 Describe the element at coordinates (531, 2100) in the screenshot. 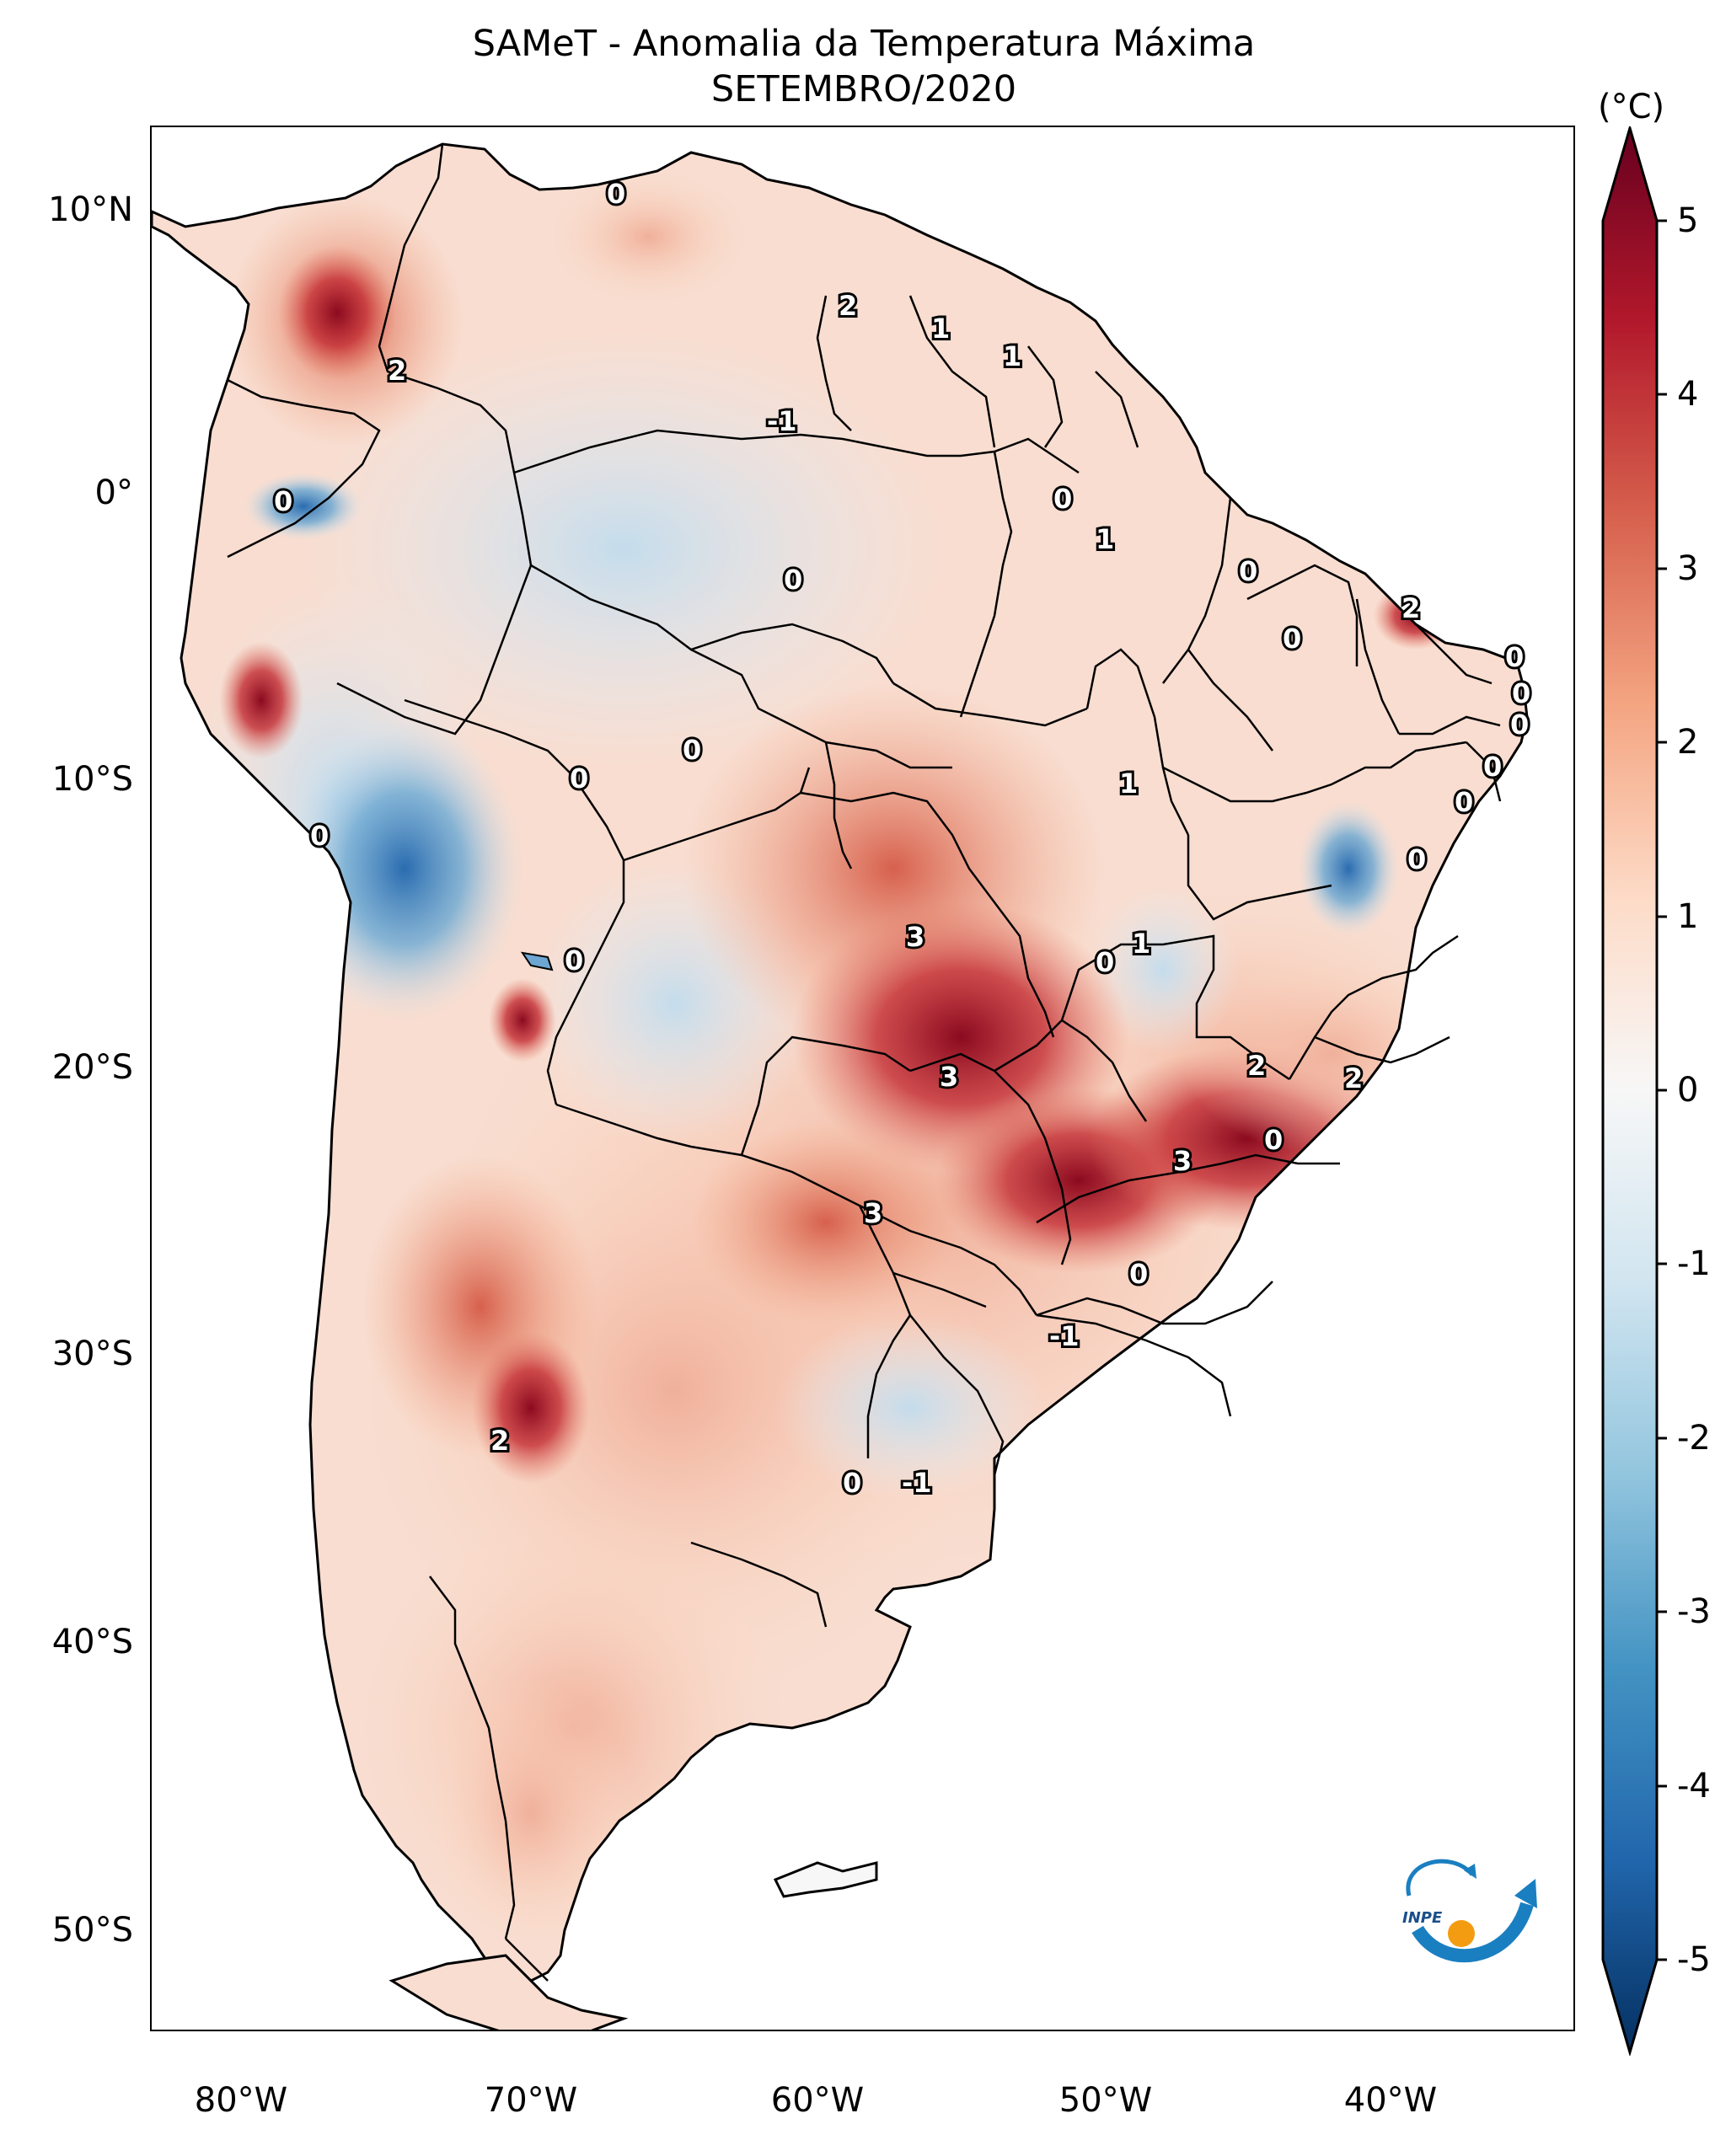

I see `lon-label-70W: 70°W` at that location.